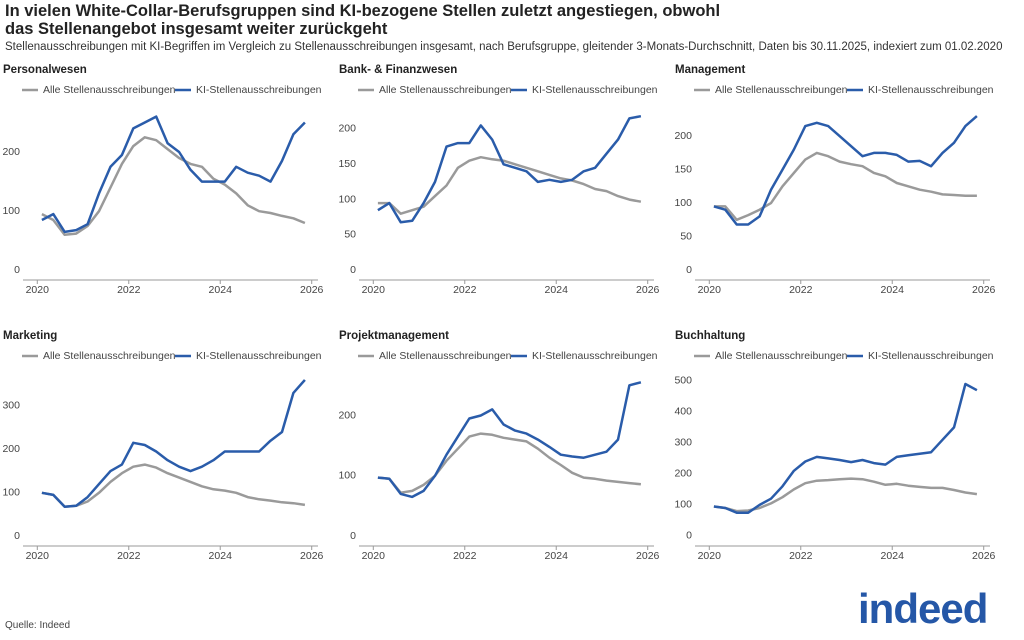  What do you see at coordinates (394, 336) in the screenshot?
I see `panel-title: Projektmanagement` at bounding box center [394, 336].